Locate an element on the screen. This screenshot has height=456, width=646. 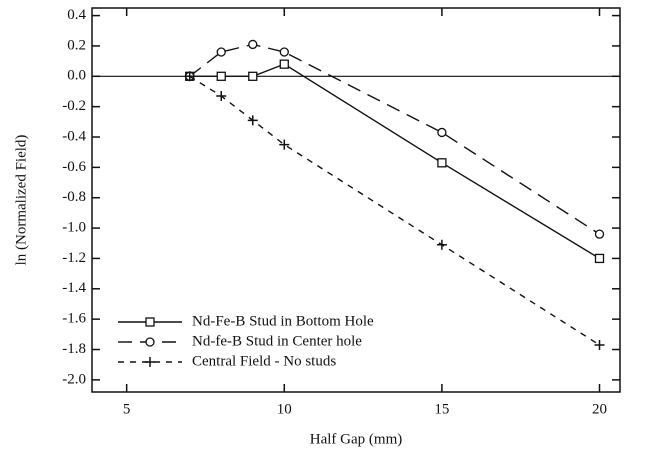
x-tick-label: 15 is located at coordinates (441, 409).